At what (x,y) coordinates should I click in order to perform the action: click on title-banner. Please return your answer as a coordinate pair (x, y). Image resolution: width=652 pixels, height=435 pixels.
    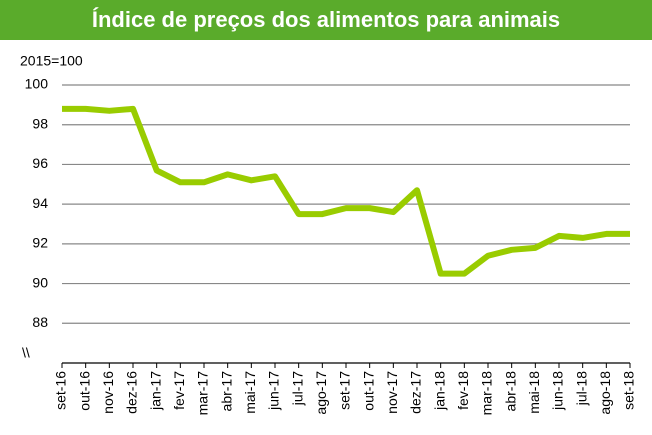
    Looking at the image, I should click on (326, 20).